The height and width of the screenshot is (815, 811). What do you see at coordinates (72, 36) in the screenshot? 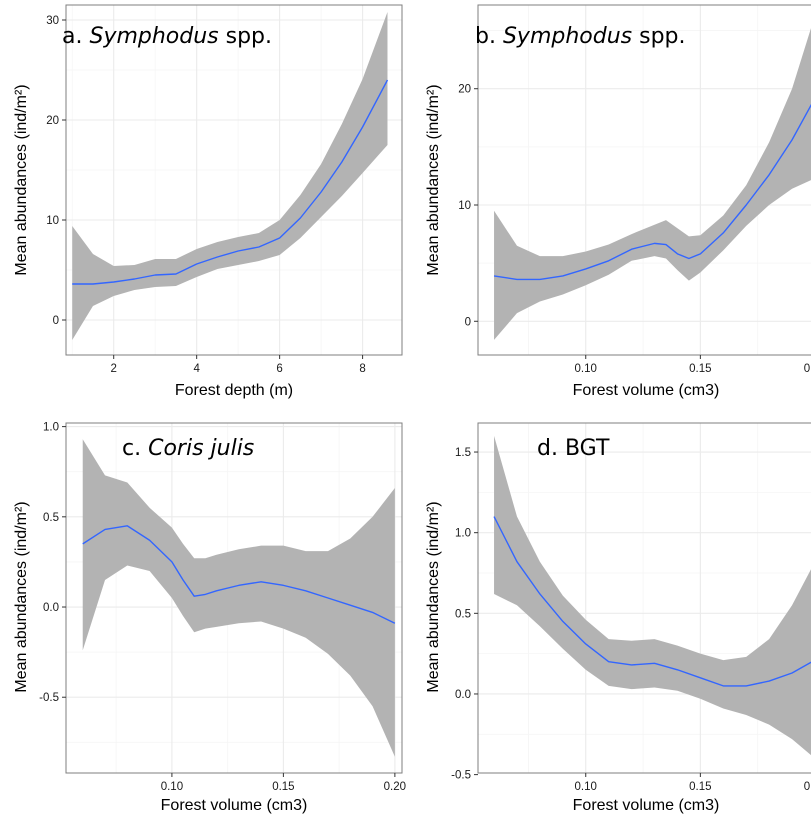
I see `panel-letter: a.` at bounding box center [72, 36].